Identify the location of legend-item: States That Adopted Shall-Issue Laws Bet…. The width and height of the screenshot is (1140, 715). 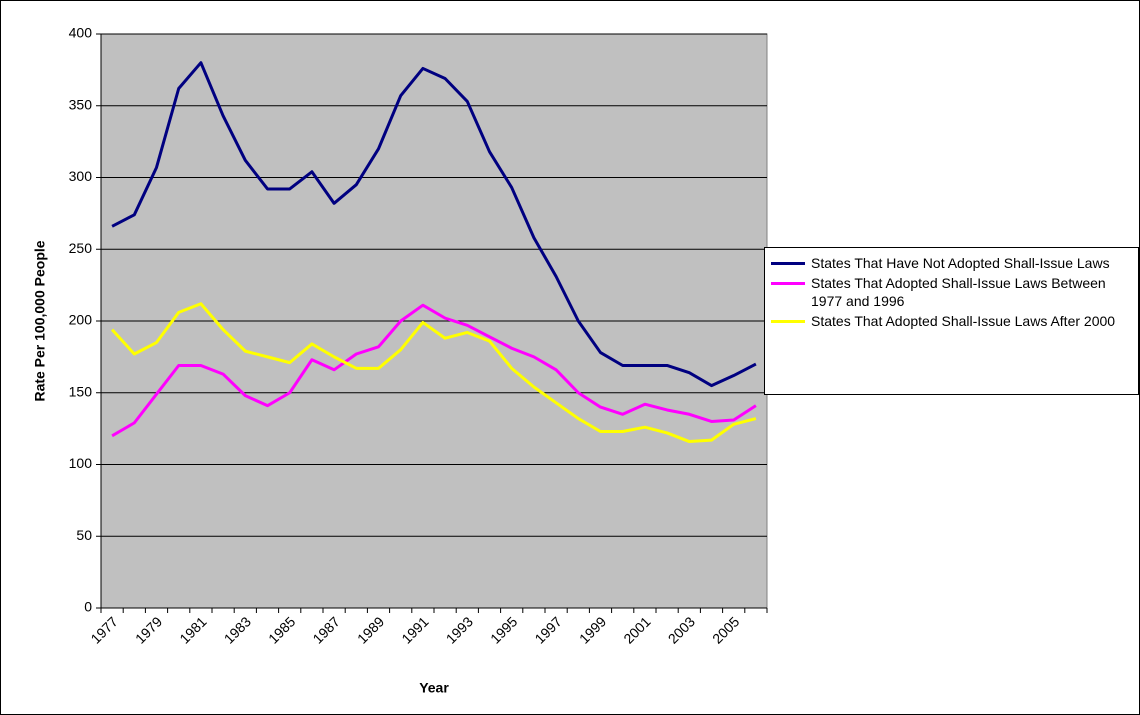
(951, 292).